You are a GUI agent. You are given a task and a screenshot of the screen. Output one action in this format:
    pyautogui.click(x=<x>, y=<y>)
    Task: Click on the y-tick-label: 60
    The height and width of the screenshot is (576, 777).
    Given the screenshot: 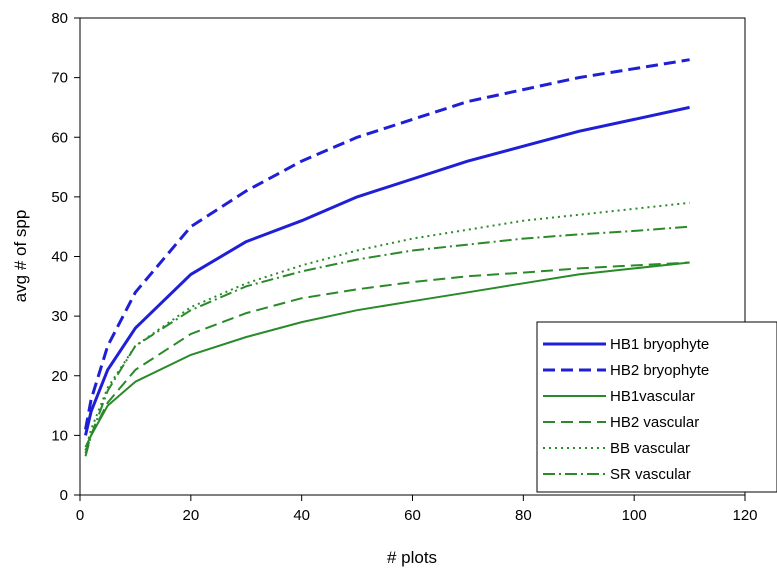 What is the action you would take?
    pyautogui.click(x=59, y=137)
    